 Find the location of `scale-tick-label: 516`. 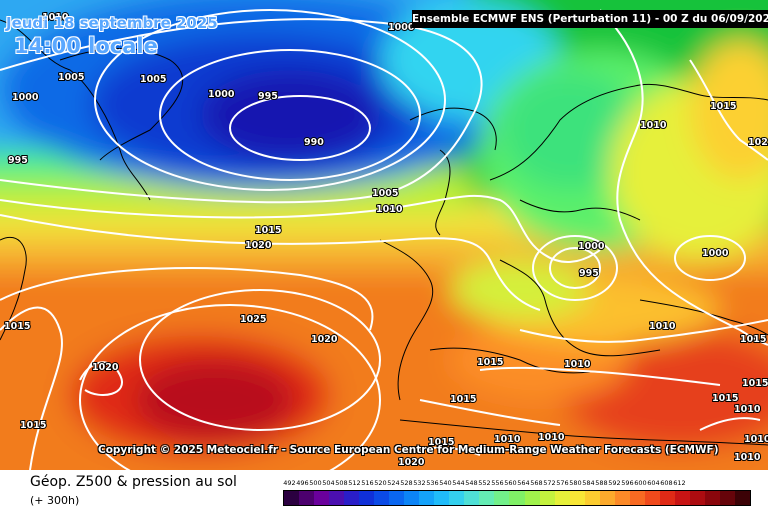

scale-tick-label: 516 is located at coordinates (367, 483).